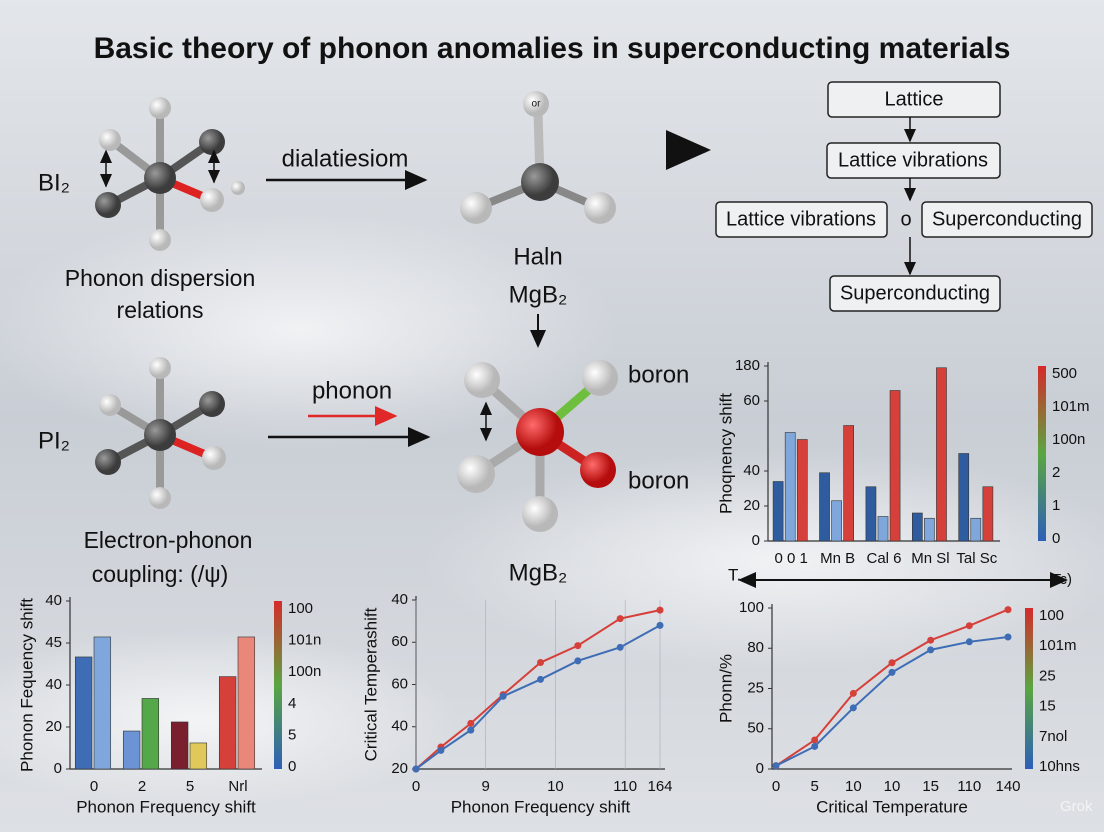 Image resolution: width=1104 pixels, height=832 pixels. I want to click on colorbar-label: 5, so click(292, 734).